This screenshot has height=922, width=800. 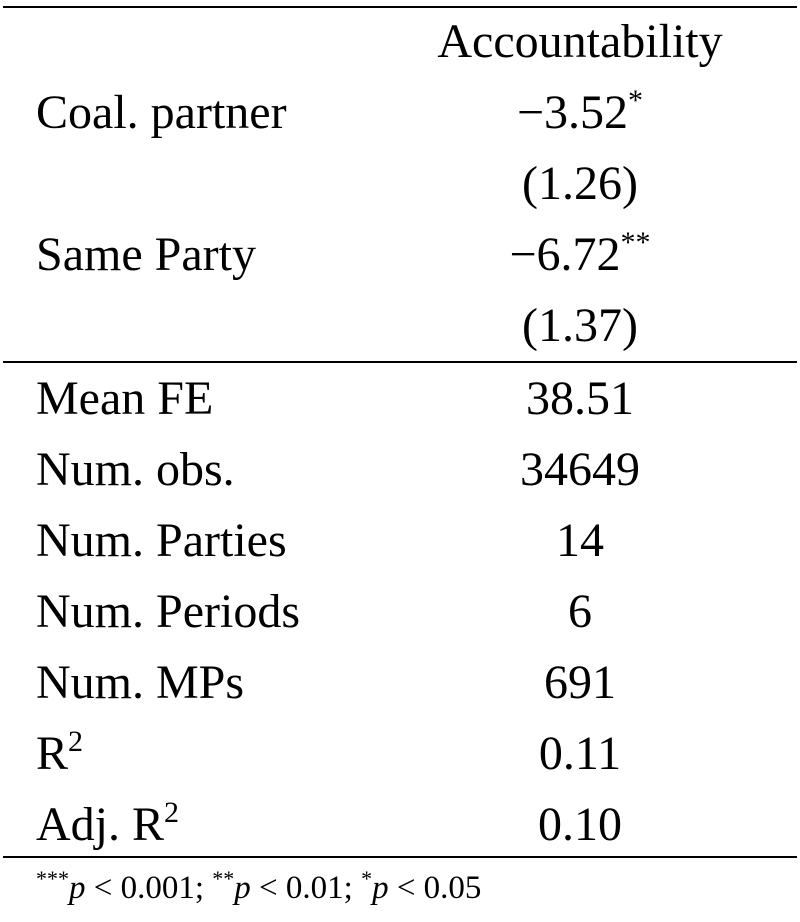 I want to click on significance-stars: *, so click(x=636, y=100).